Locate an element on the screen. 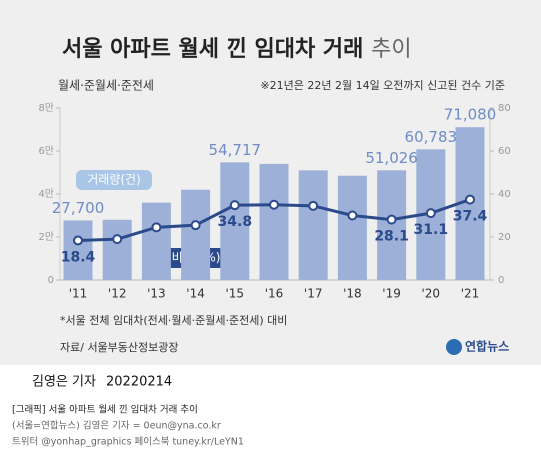 This screenshot has height=456, width=541. y-tick-label: 4만 is located at coordinates (46, 194).